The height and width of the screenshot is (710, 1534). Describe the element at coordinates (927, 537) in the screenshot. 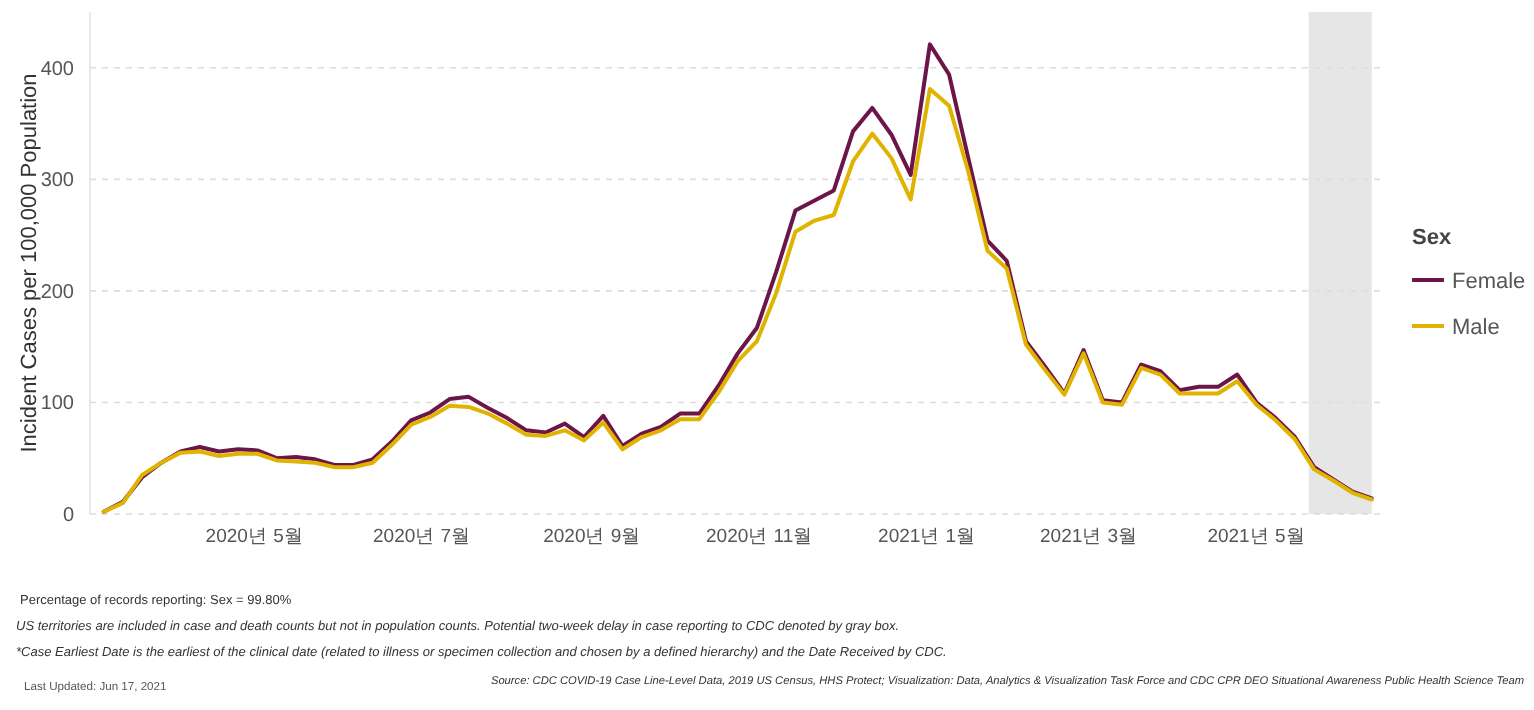

I see `x-tick-label: 2021년 1월` at that location.